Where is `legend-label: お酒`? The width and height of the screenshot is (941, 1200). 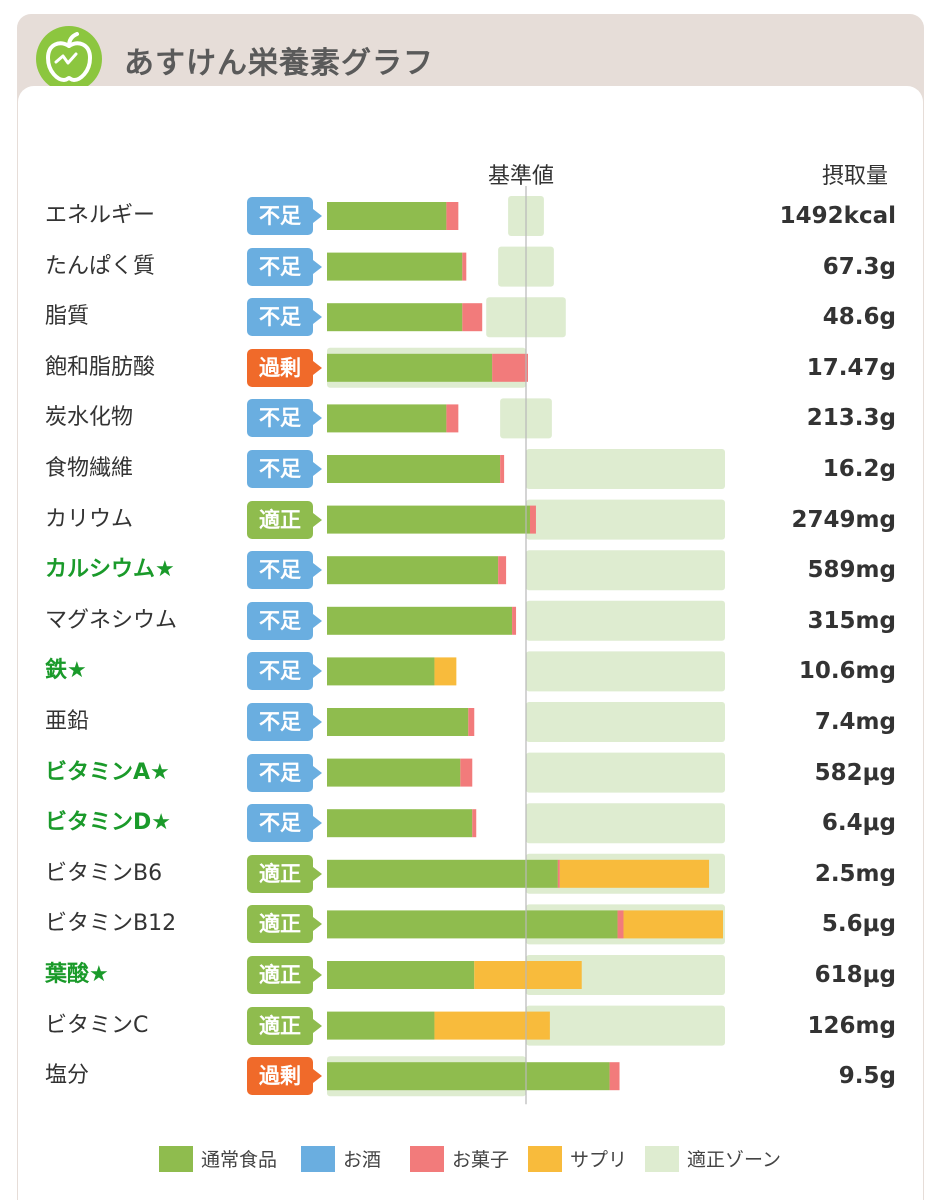
legend-label: お酒 is located at coordinates (362, 1160).